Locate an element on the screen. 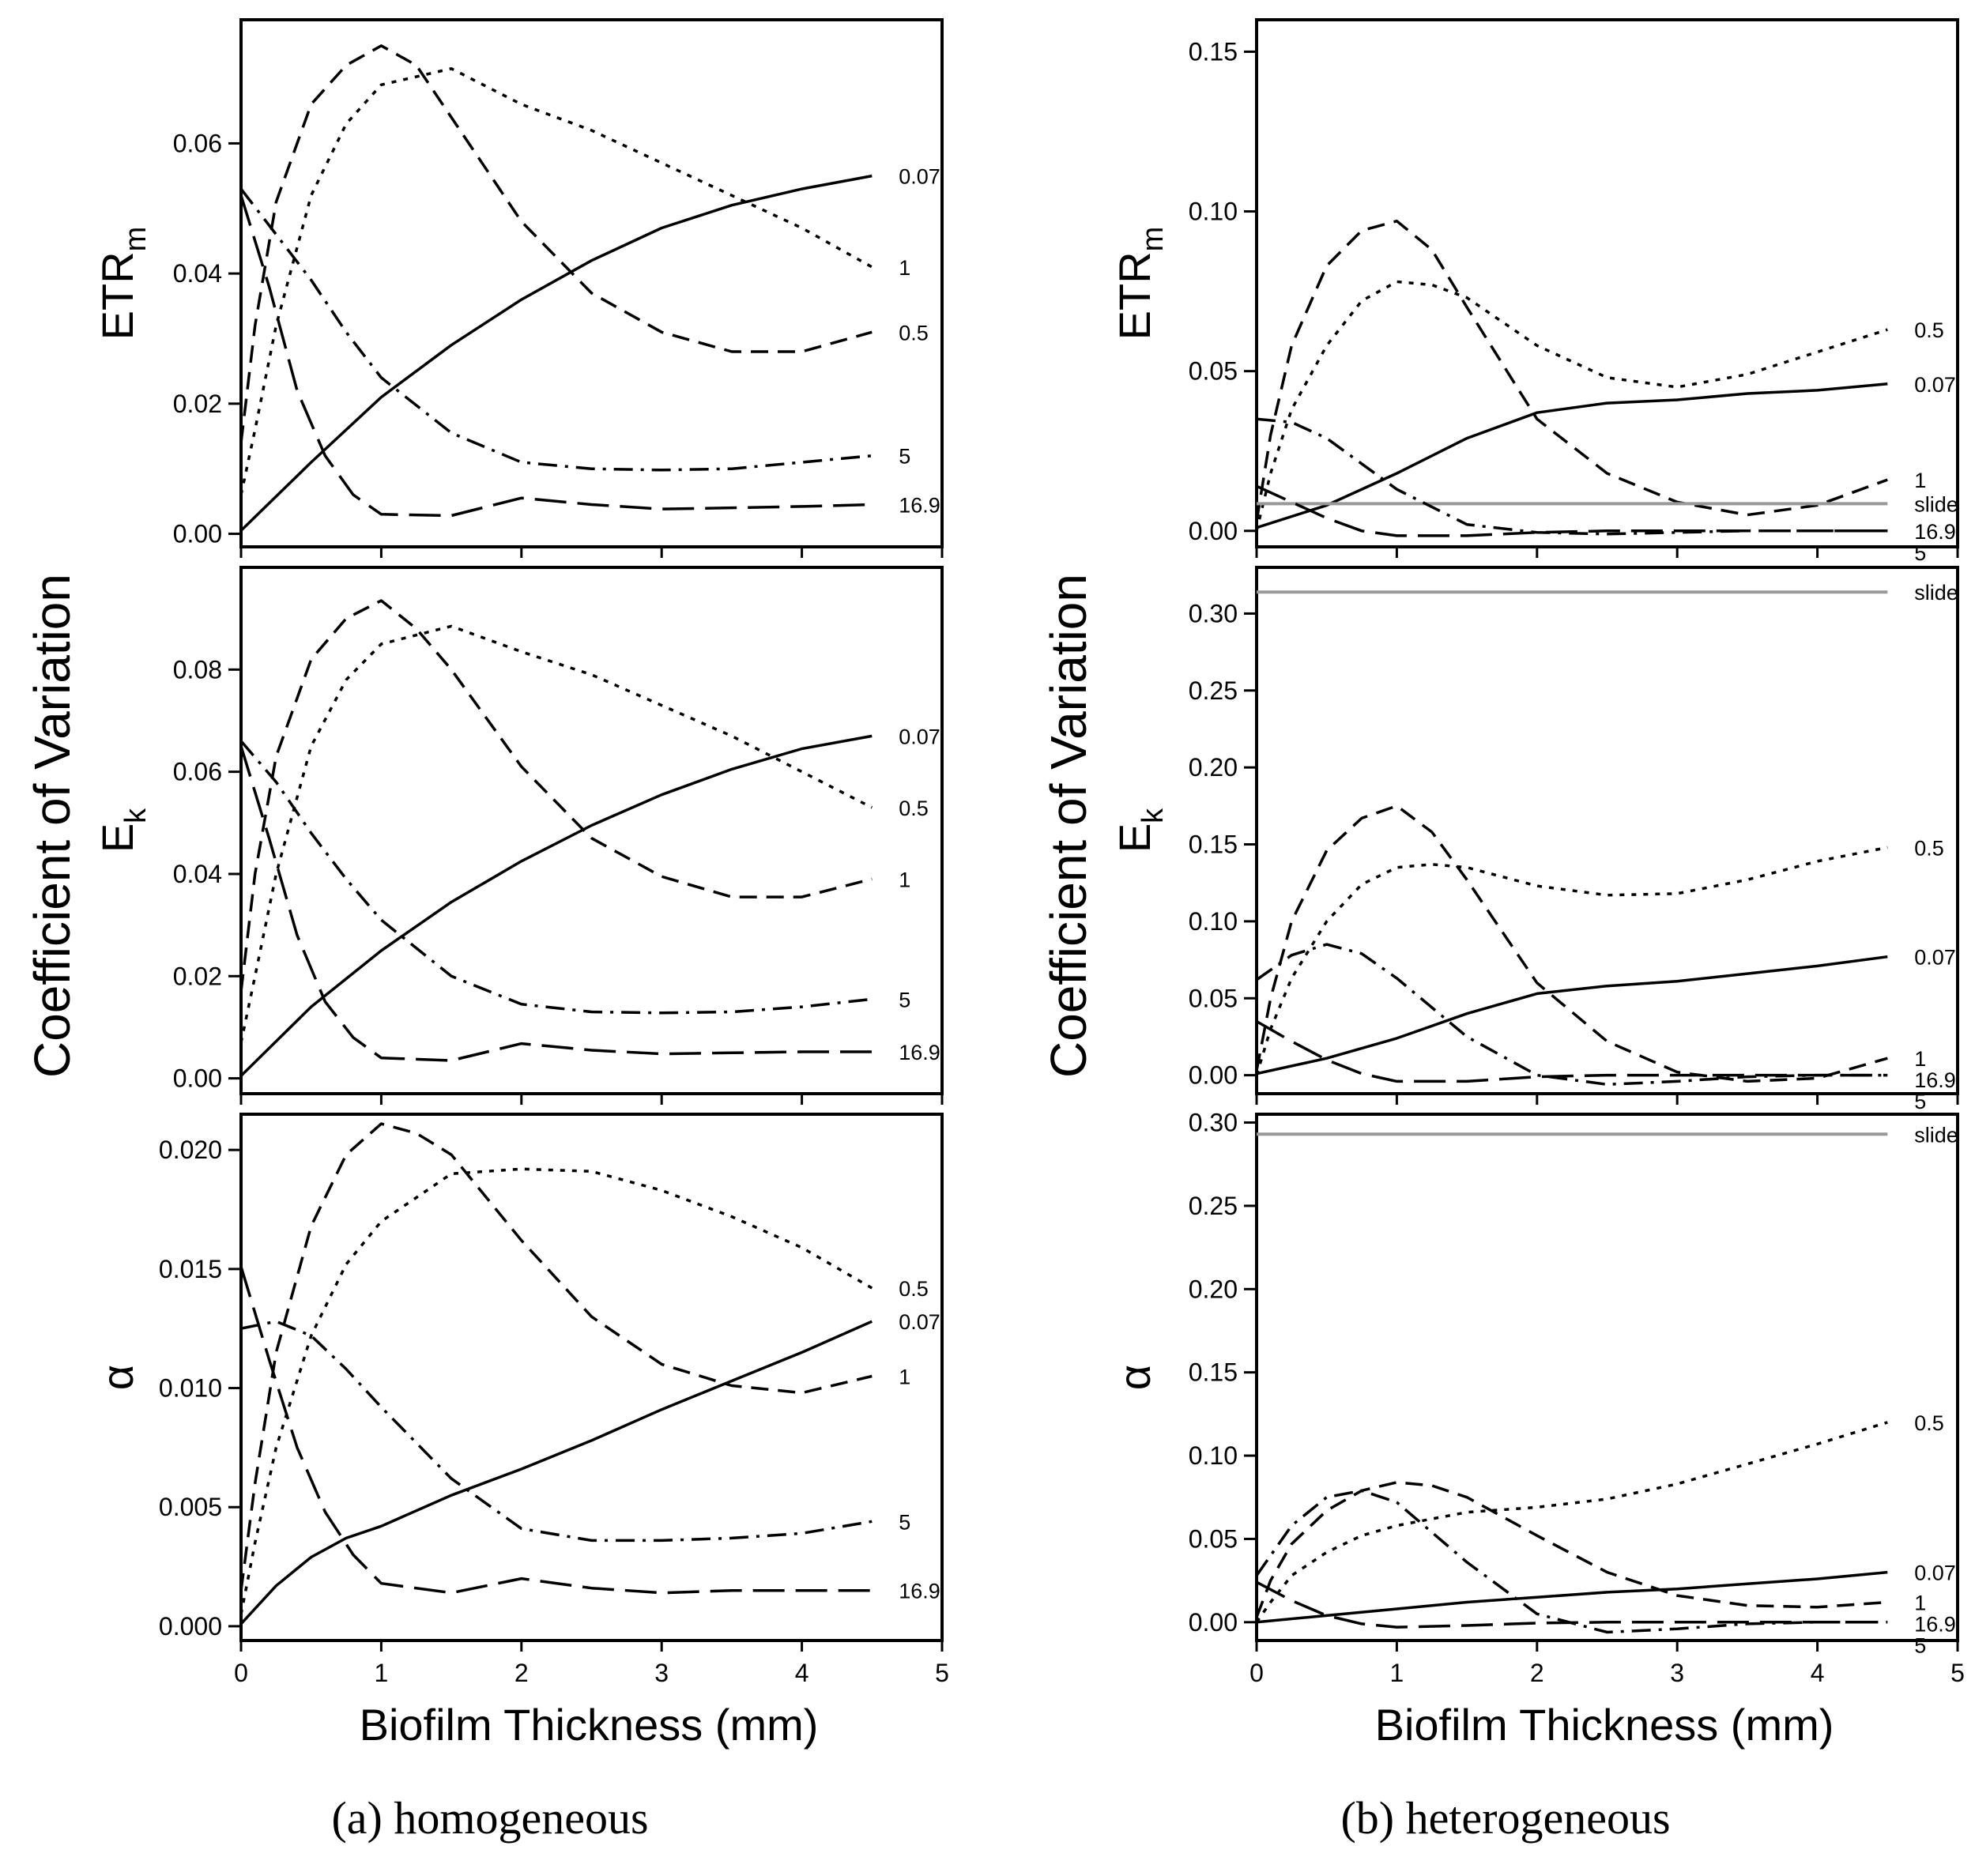  x-tick-label: 2 is located at coordinates (1537, 1673).